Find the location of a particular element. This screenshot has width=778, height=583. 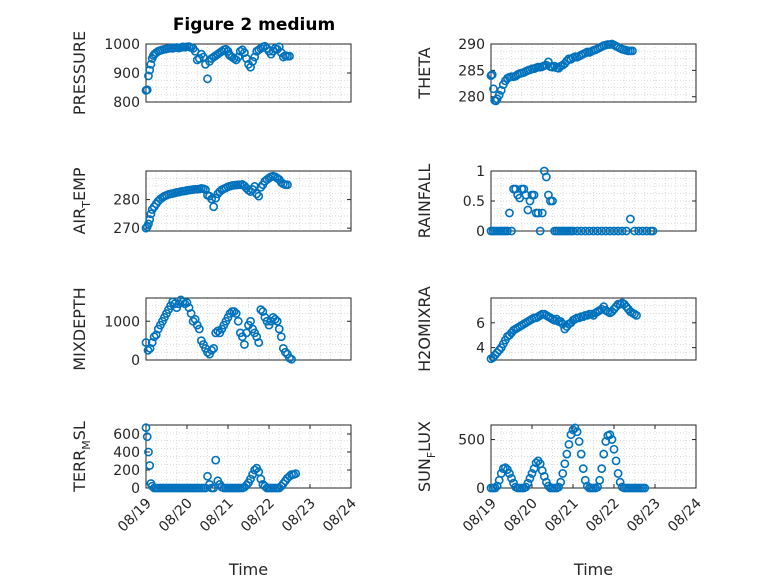

x-tick-label: 08/24 is located at coordinates (685, 515).